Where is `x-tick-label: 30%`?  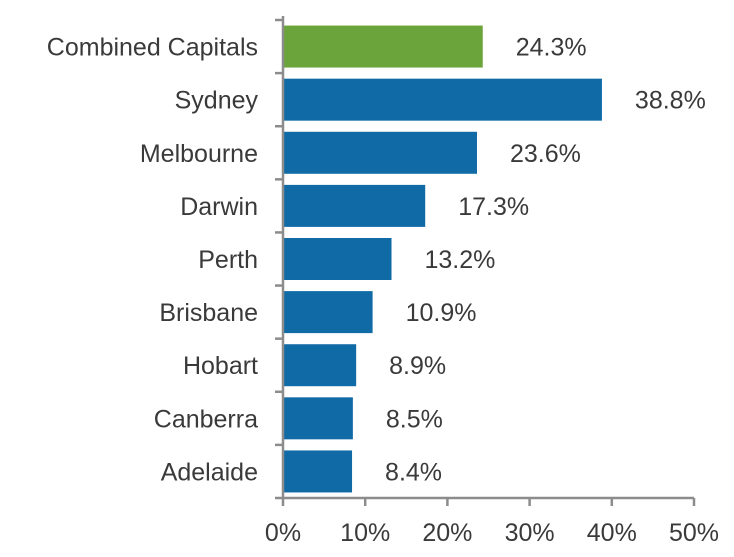 x-tick-label: 30% is located at coordinates (530, 533).